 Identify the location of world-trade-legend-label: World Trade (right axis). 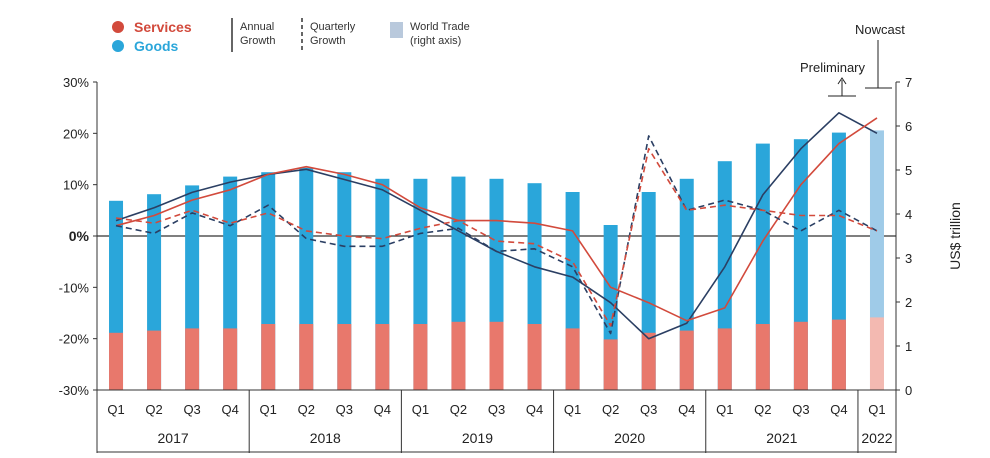
(440, 34).